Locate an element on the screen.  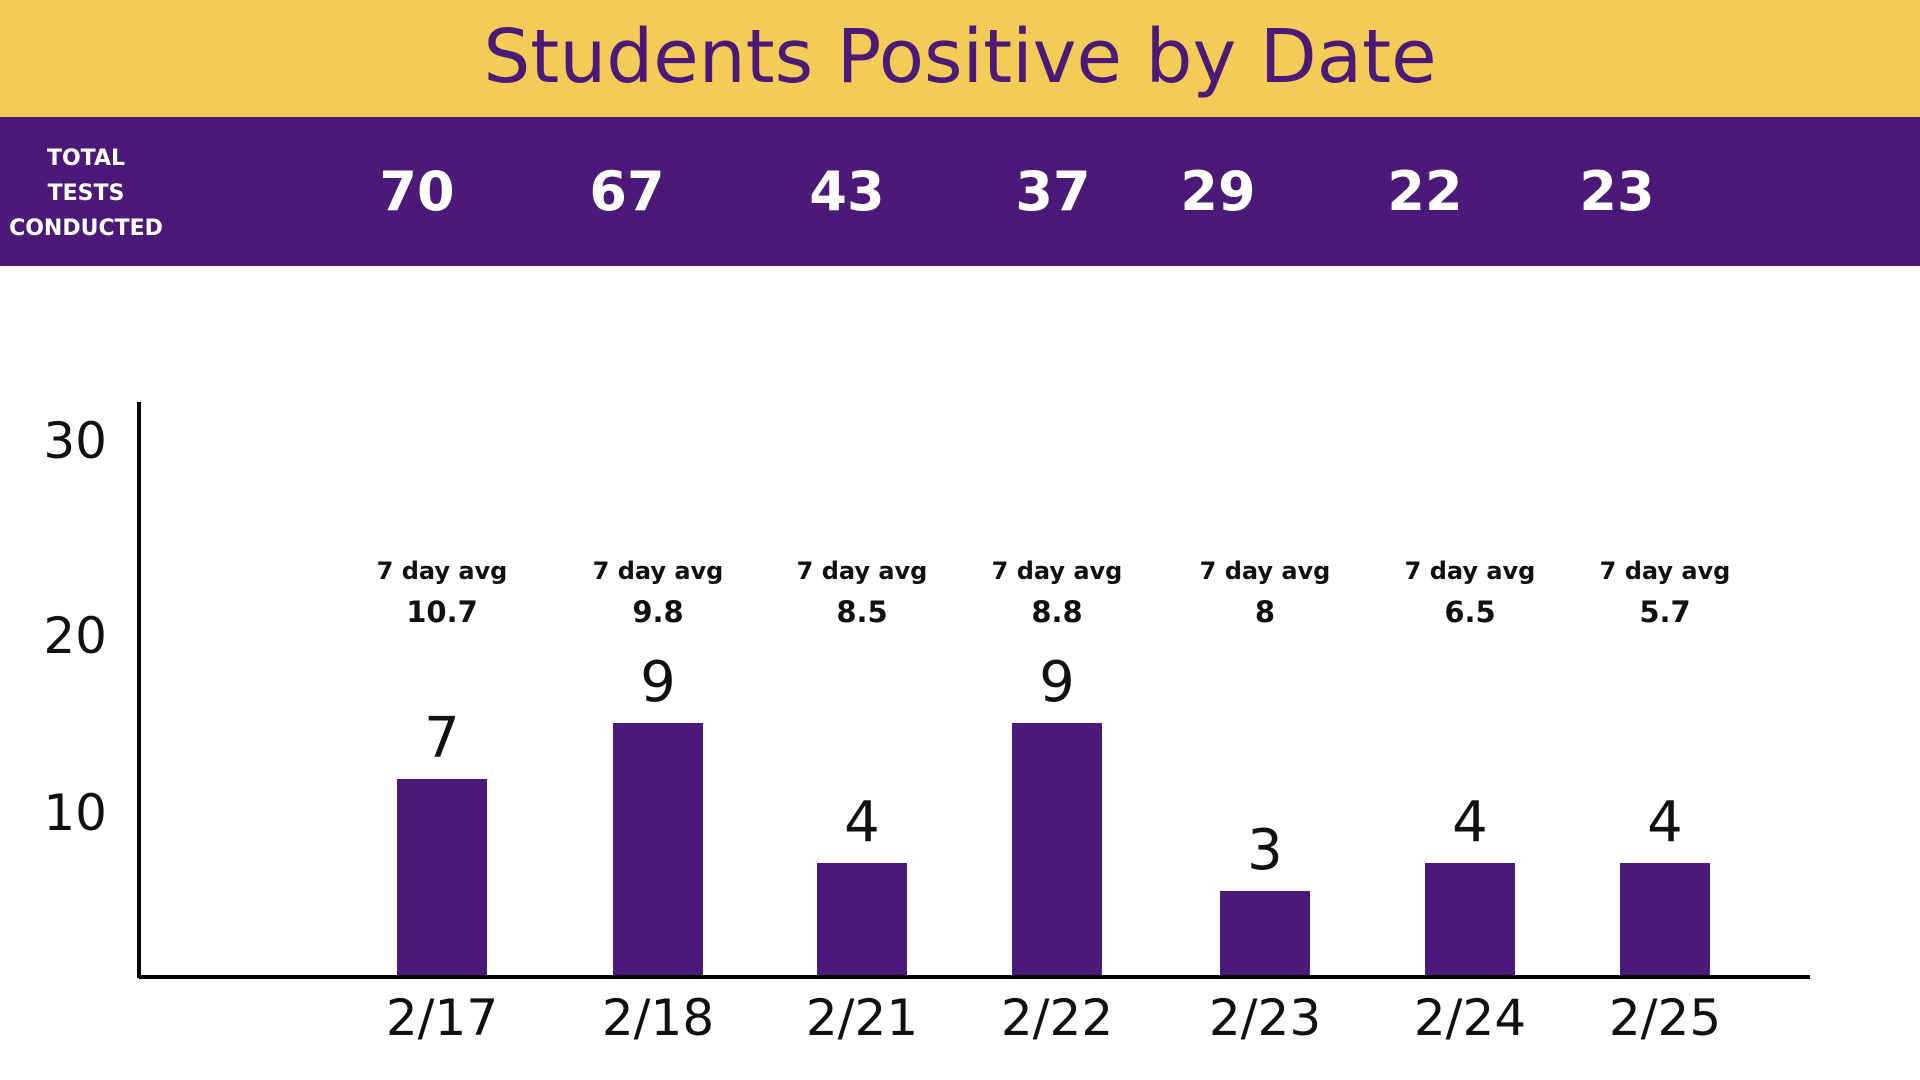
y-tick-label: 20 is located at coordinates (75, 636).